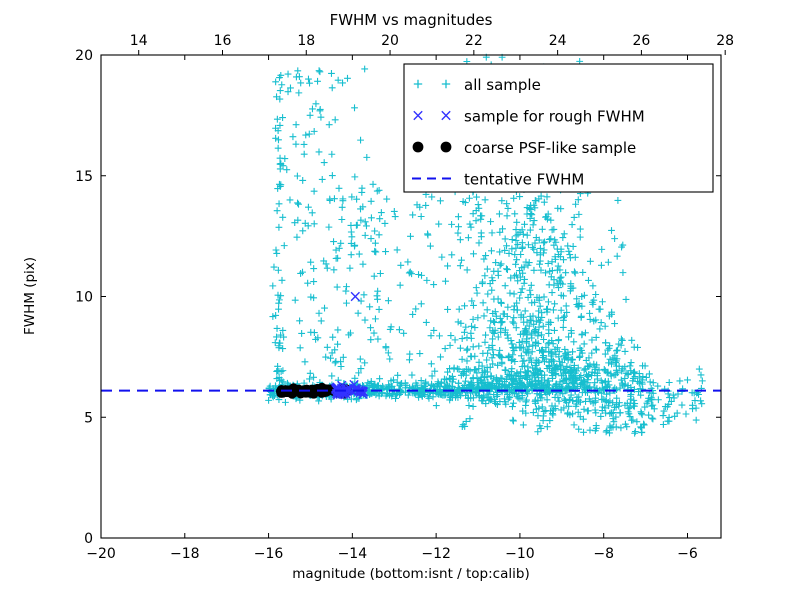 This screenshot has height=600, width=800. I want to click on bottom-tick-label: −14, so click(353, 554).